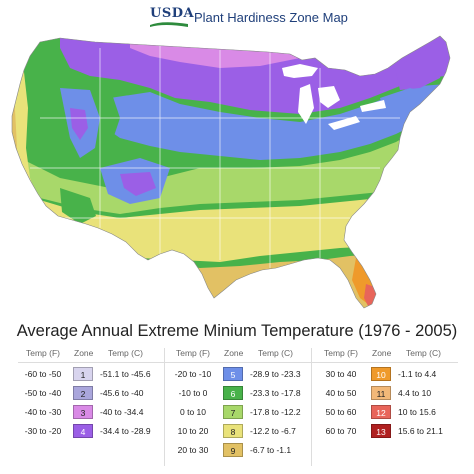 The height and width of the screenshot is (474, 474). I want to click on legend-zone-swatch: 11, so click(381, 393).